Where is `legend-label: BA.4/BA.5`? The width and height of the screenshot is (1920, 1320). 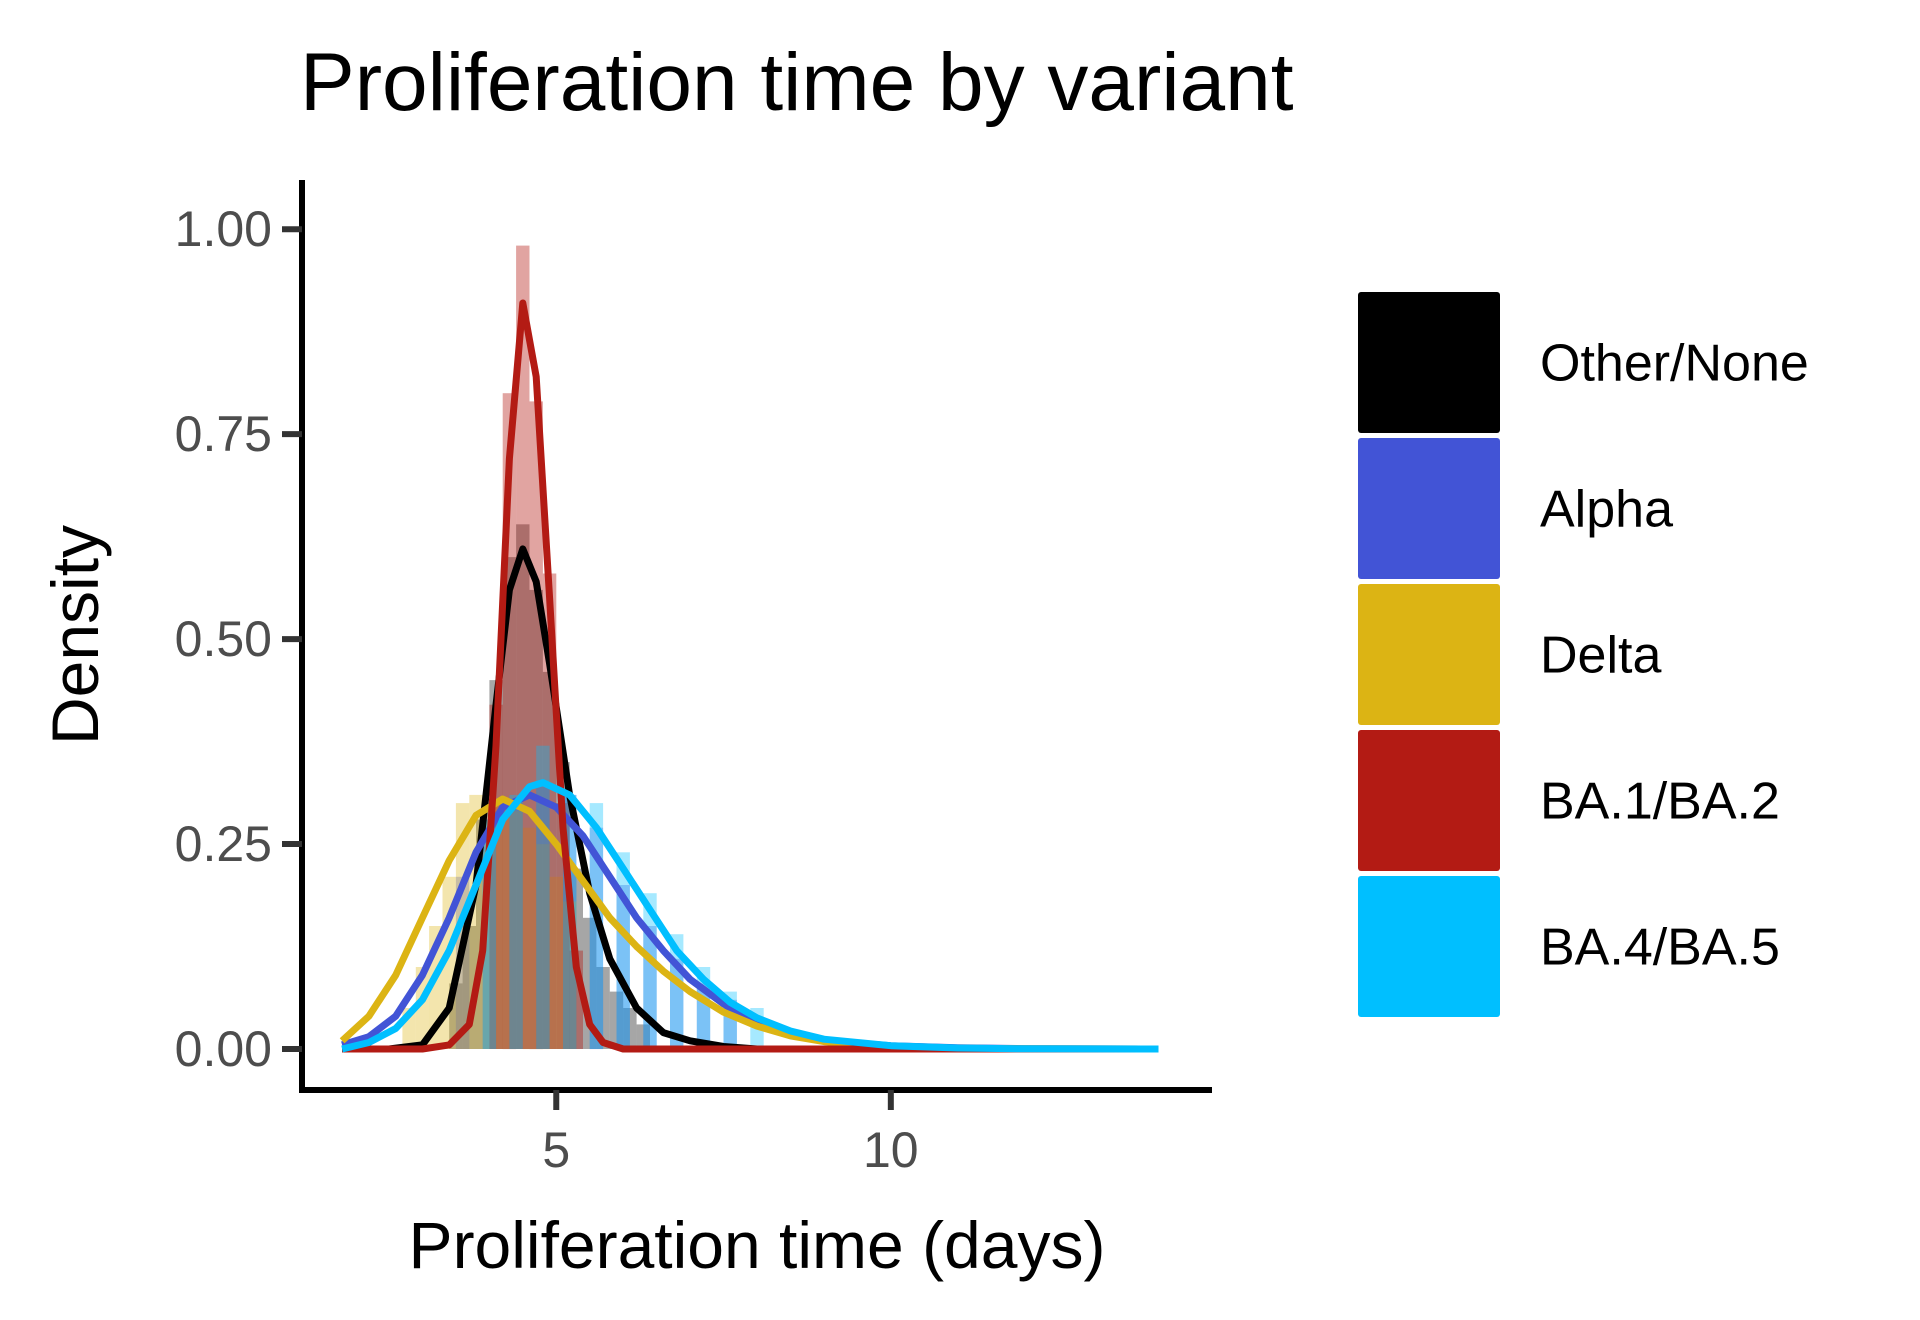 legend-label: BA.4/BA.5 is located at coordinates (1660, 948).